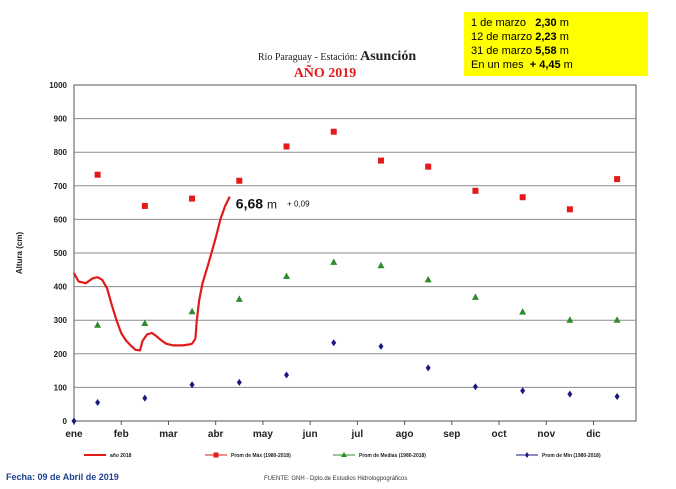 The width and height of the screenshot is (676, 489). Describe the element at coordinates (571, 456) in the screenshot. I see `legend-label: Prom de Min (1980-2018)` at that location.